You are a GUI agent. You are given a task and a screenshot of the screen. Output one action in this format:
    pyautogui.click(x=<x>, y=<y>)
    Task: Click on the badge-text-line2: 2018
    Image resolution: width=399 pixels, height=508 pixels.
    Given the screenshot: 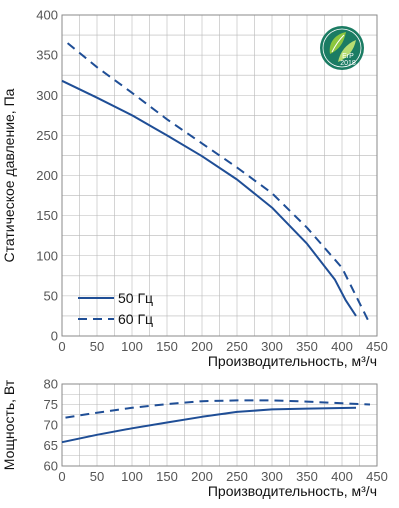 What is the action you would take?
    pyautogui.click(x=348, y=63)
    